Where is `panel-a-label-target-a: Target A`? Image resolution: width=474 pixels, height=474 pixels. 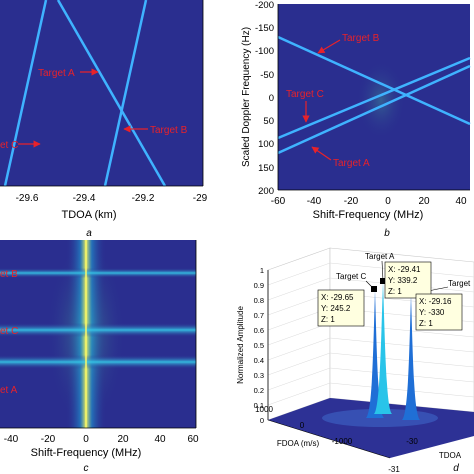 panel-a-label-target-a: Target A is located at coordinates (56, 73).